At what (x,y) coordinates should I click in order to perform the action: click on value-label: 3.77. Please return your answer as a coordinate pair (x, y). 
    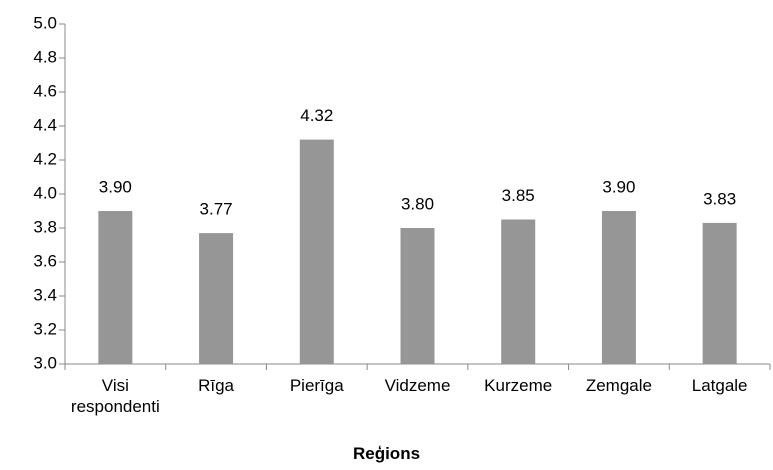
    Looking at the image, I should click on (216, 209).